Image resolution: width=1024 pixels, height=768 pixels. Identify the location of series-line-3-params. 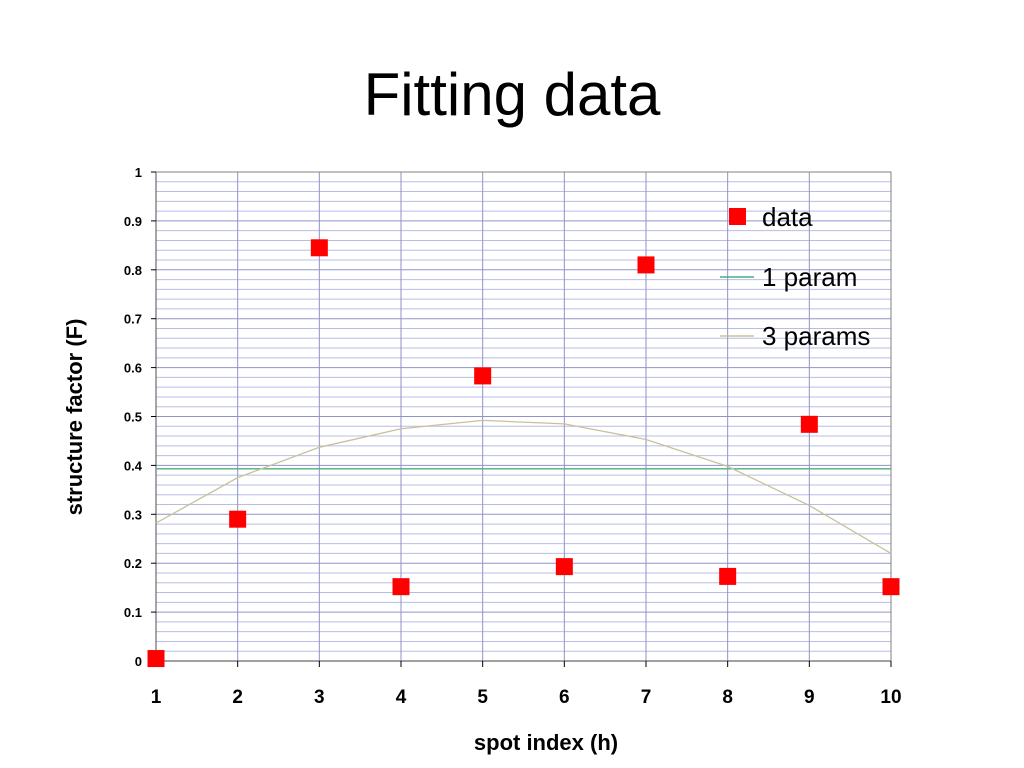
(523, 486).